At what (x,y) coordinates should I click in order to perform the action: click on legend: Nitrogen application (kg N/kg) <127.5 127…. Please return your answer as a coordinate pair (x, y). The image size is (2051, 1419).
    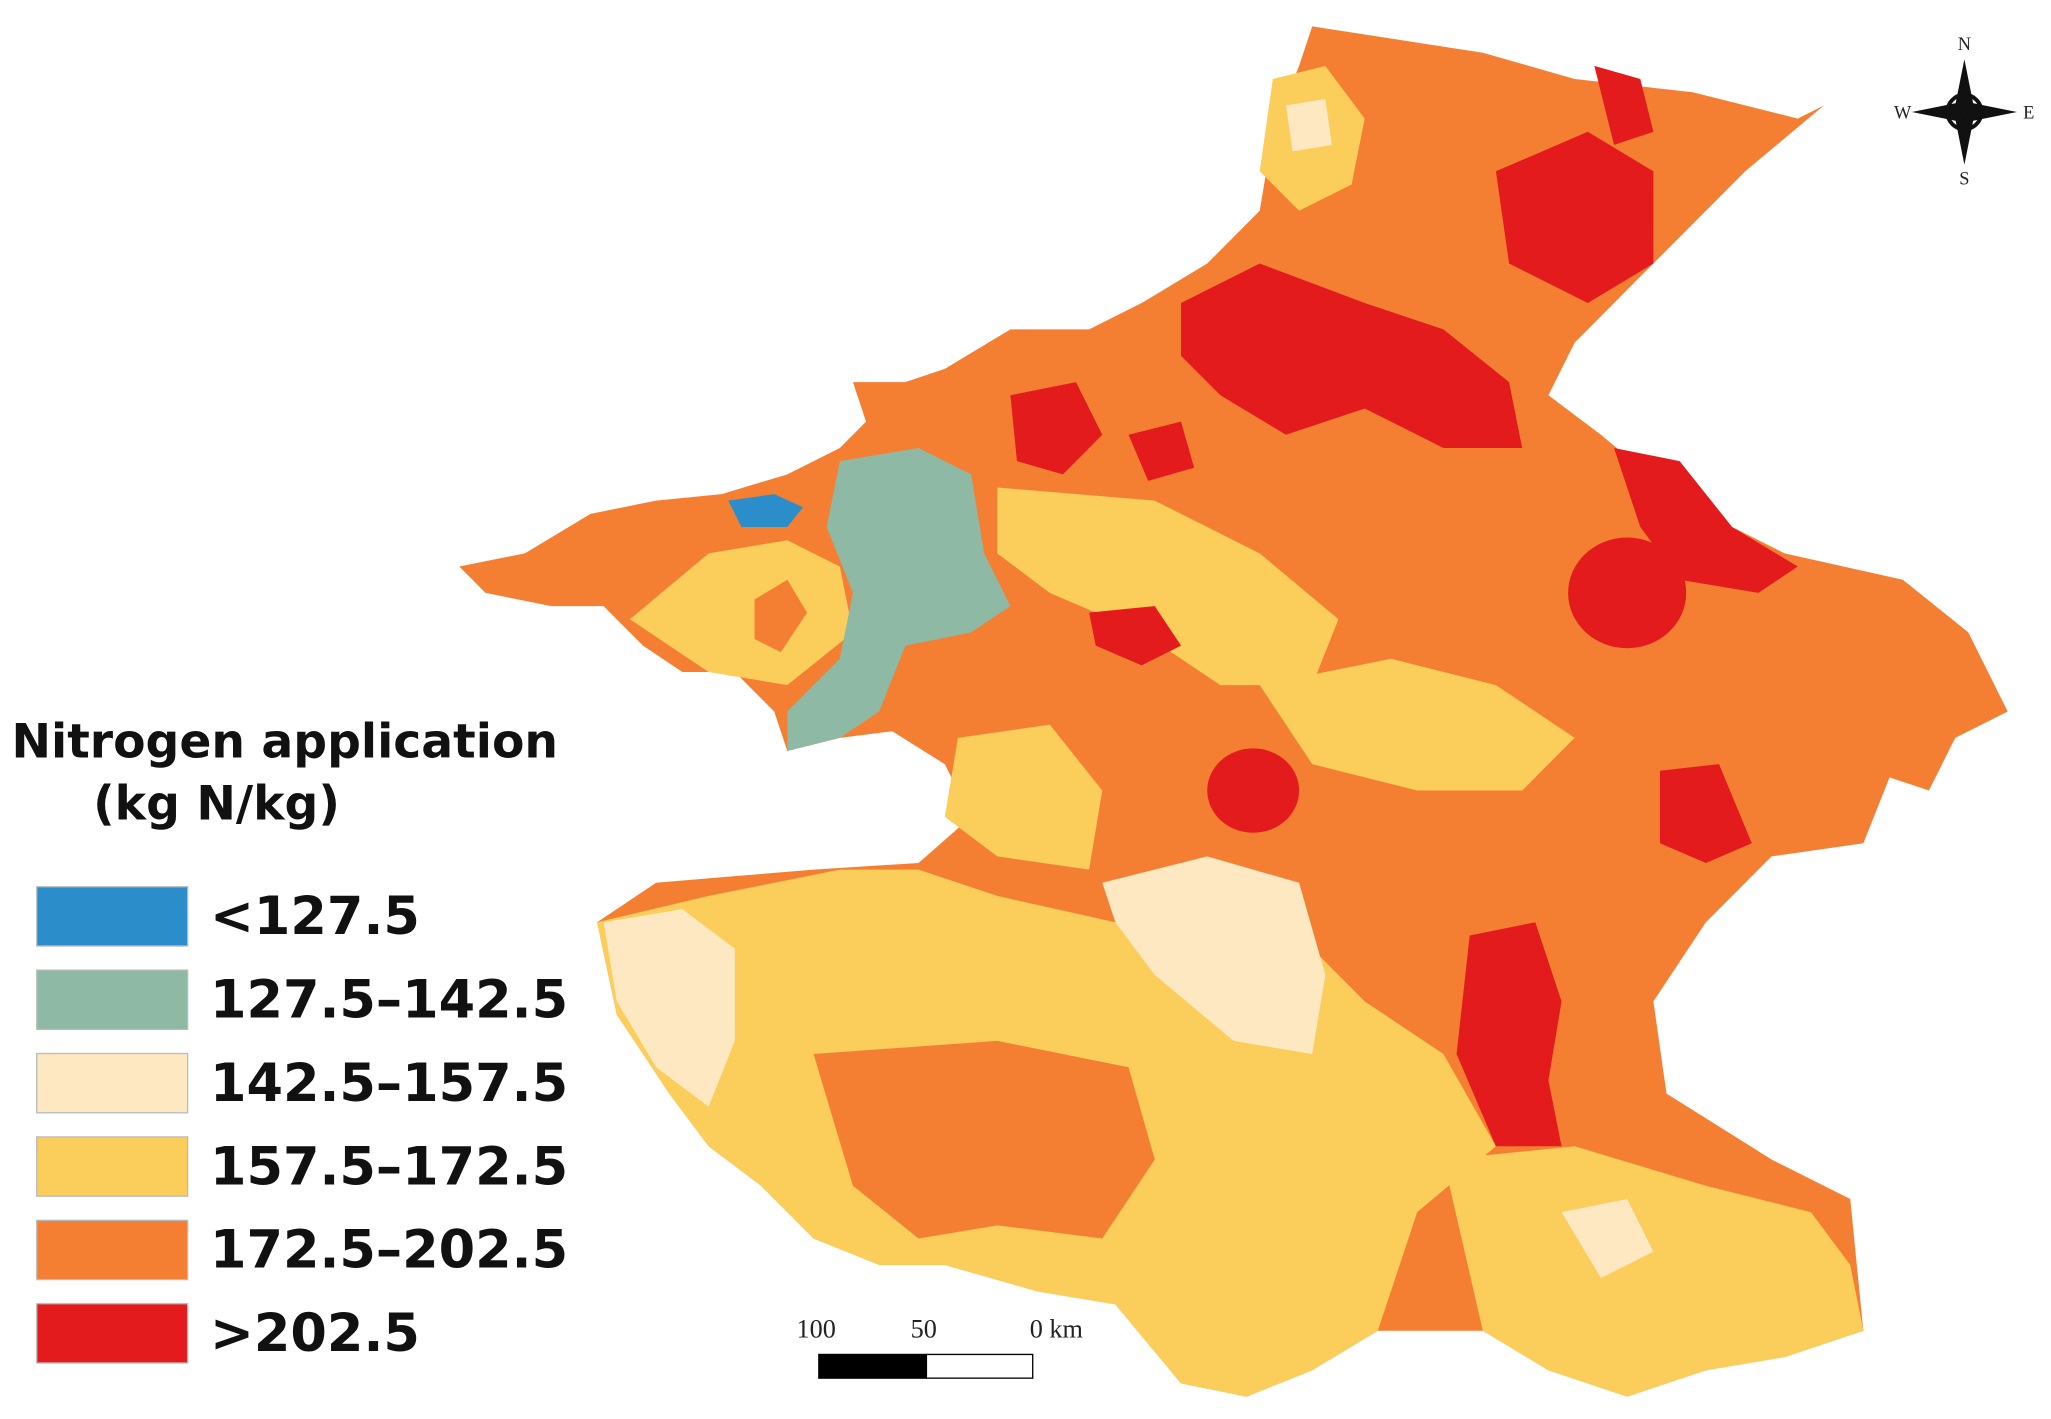
    Looking at the image, I should click on (289, 1040).